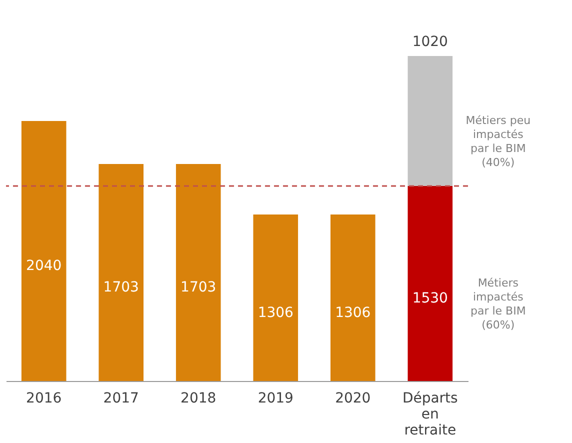  Describe the element at coordinates (353, 398) in the screenshot. I see `x-tick-label: 2020` at that location.